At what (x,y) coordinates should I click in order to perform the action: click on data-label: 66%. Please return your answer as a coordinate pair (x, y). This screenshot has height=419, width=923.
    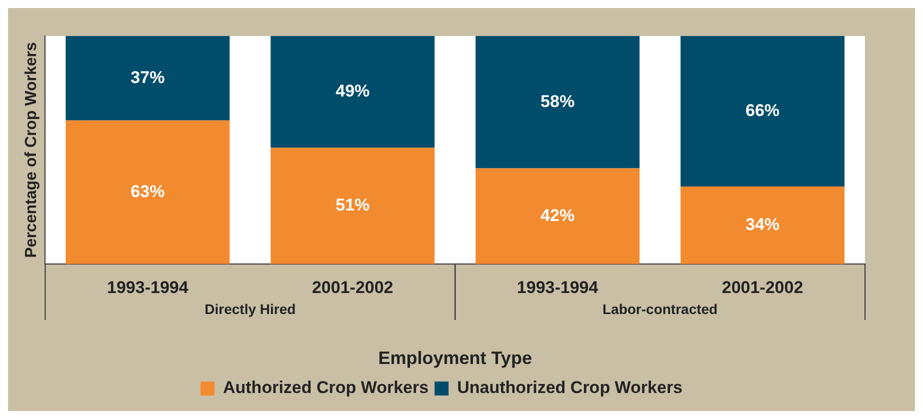
    Looking at the image, I should click on (763, 110).